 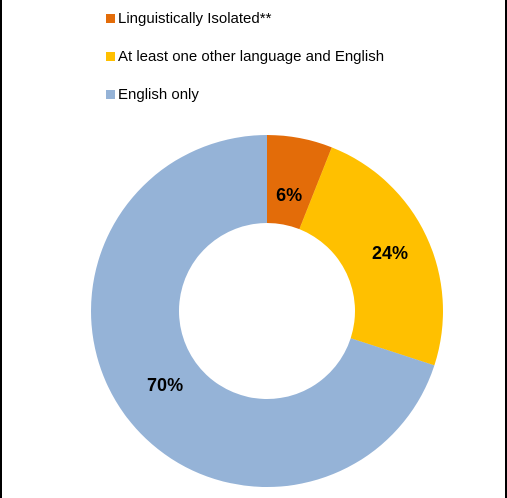 What do you see at coordinates (110, 18) in the screenshot?
I see `legend-swatch-linguistically-isolated` at bounding box center [110, 18].